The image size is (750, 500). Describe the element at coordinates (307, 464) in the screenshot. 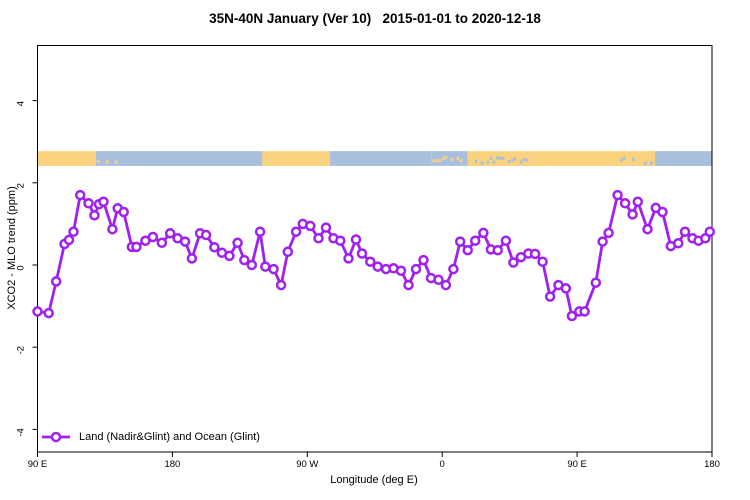

I see `svg-text: 90 W` at that location.